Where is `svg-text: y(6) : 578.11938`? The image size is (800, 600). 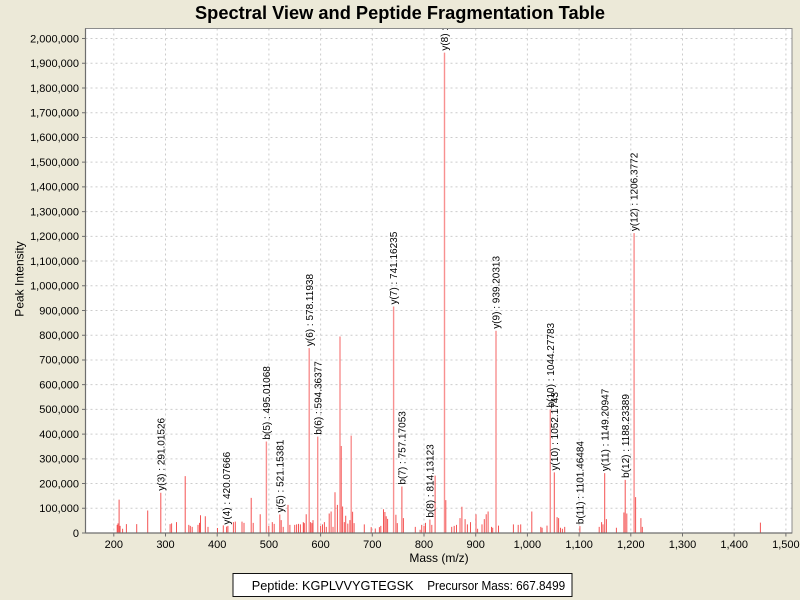
svg-text: y(6) : 578.11938 is located at coordinates (310, 310).